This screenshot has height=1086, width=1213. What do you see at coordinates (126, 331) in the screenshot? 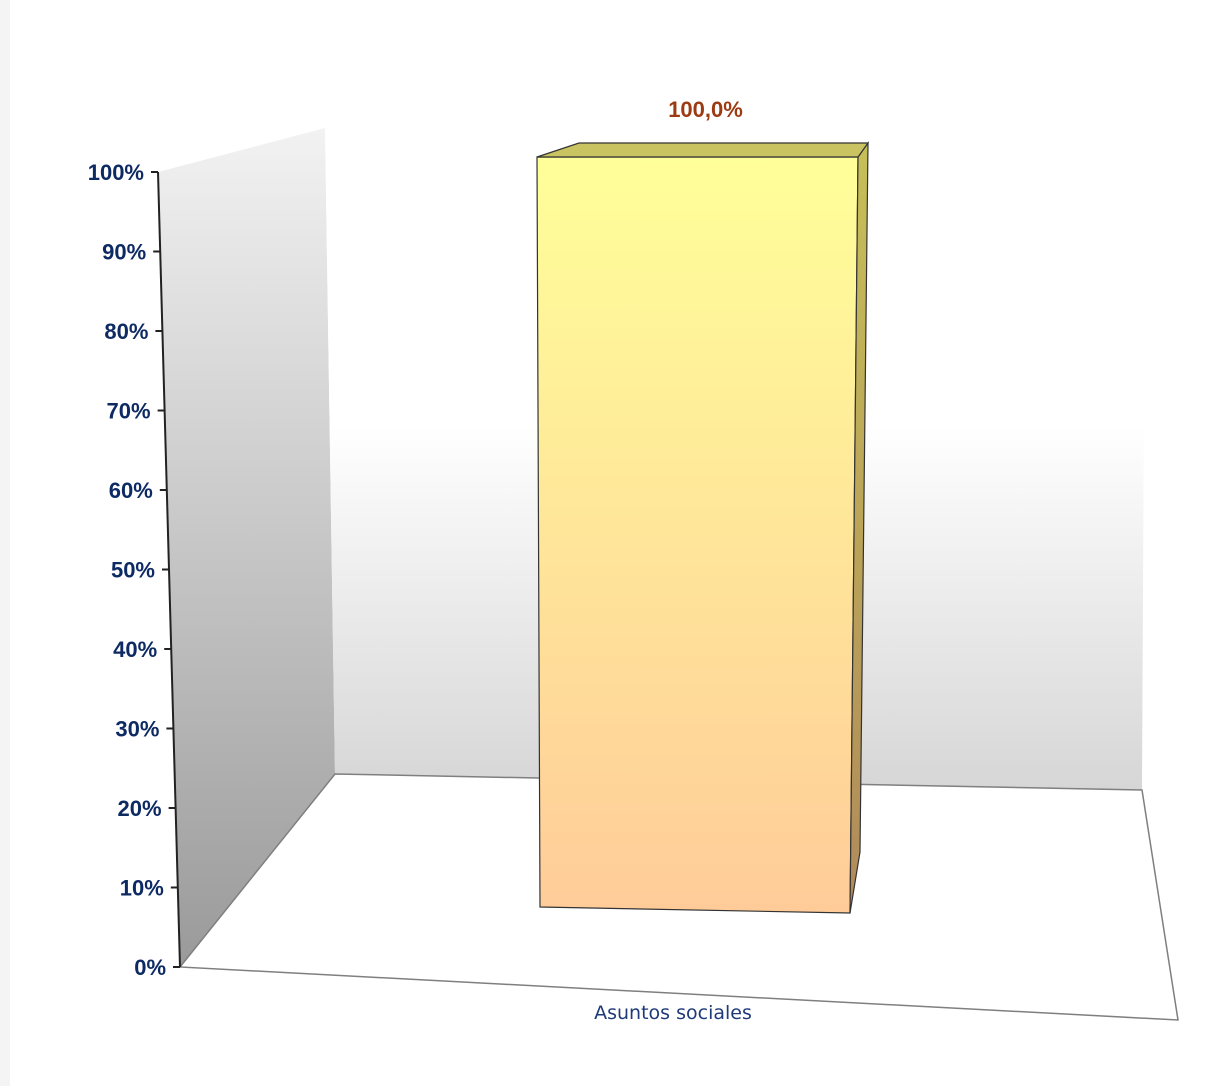
I see `y-tick-label: 80%` at bounding box center [126, 331].